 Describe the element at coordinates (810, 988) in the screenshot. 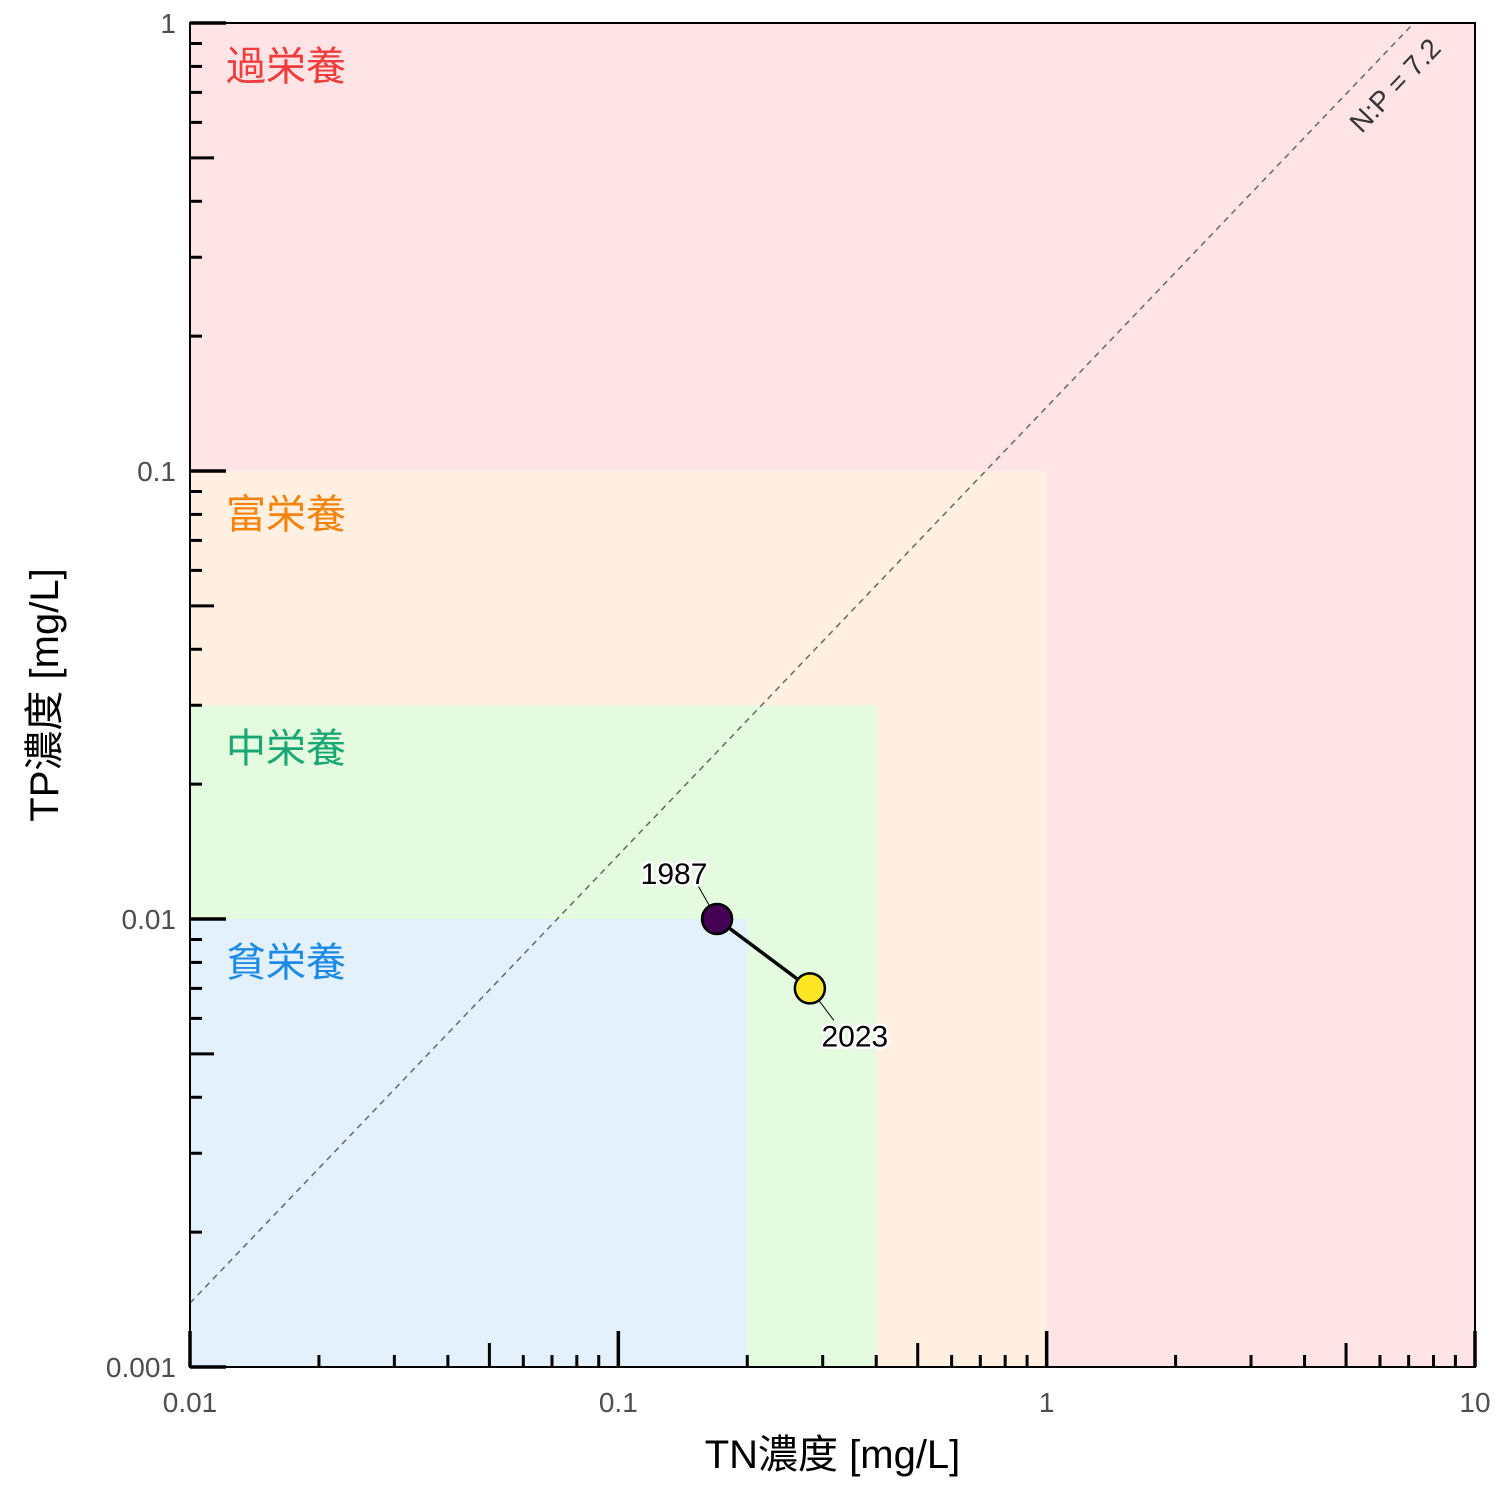

I see `data-point-2023` at that location.